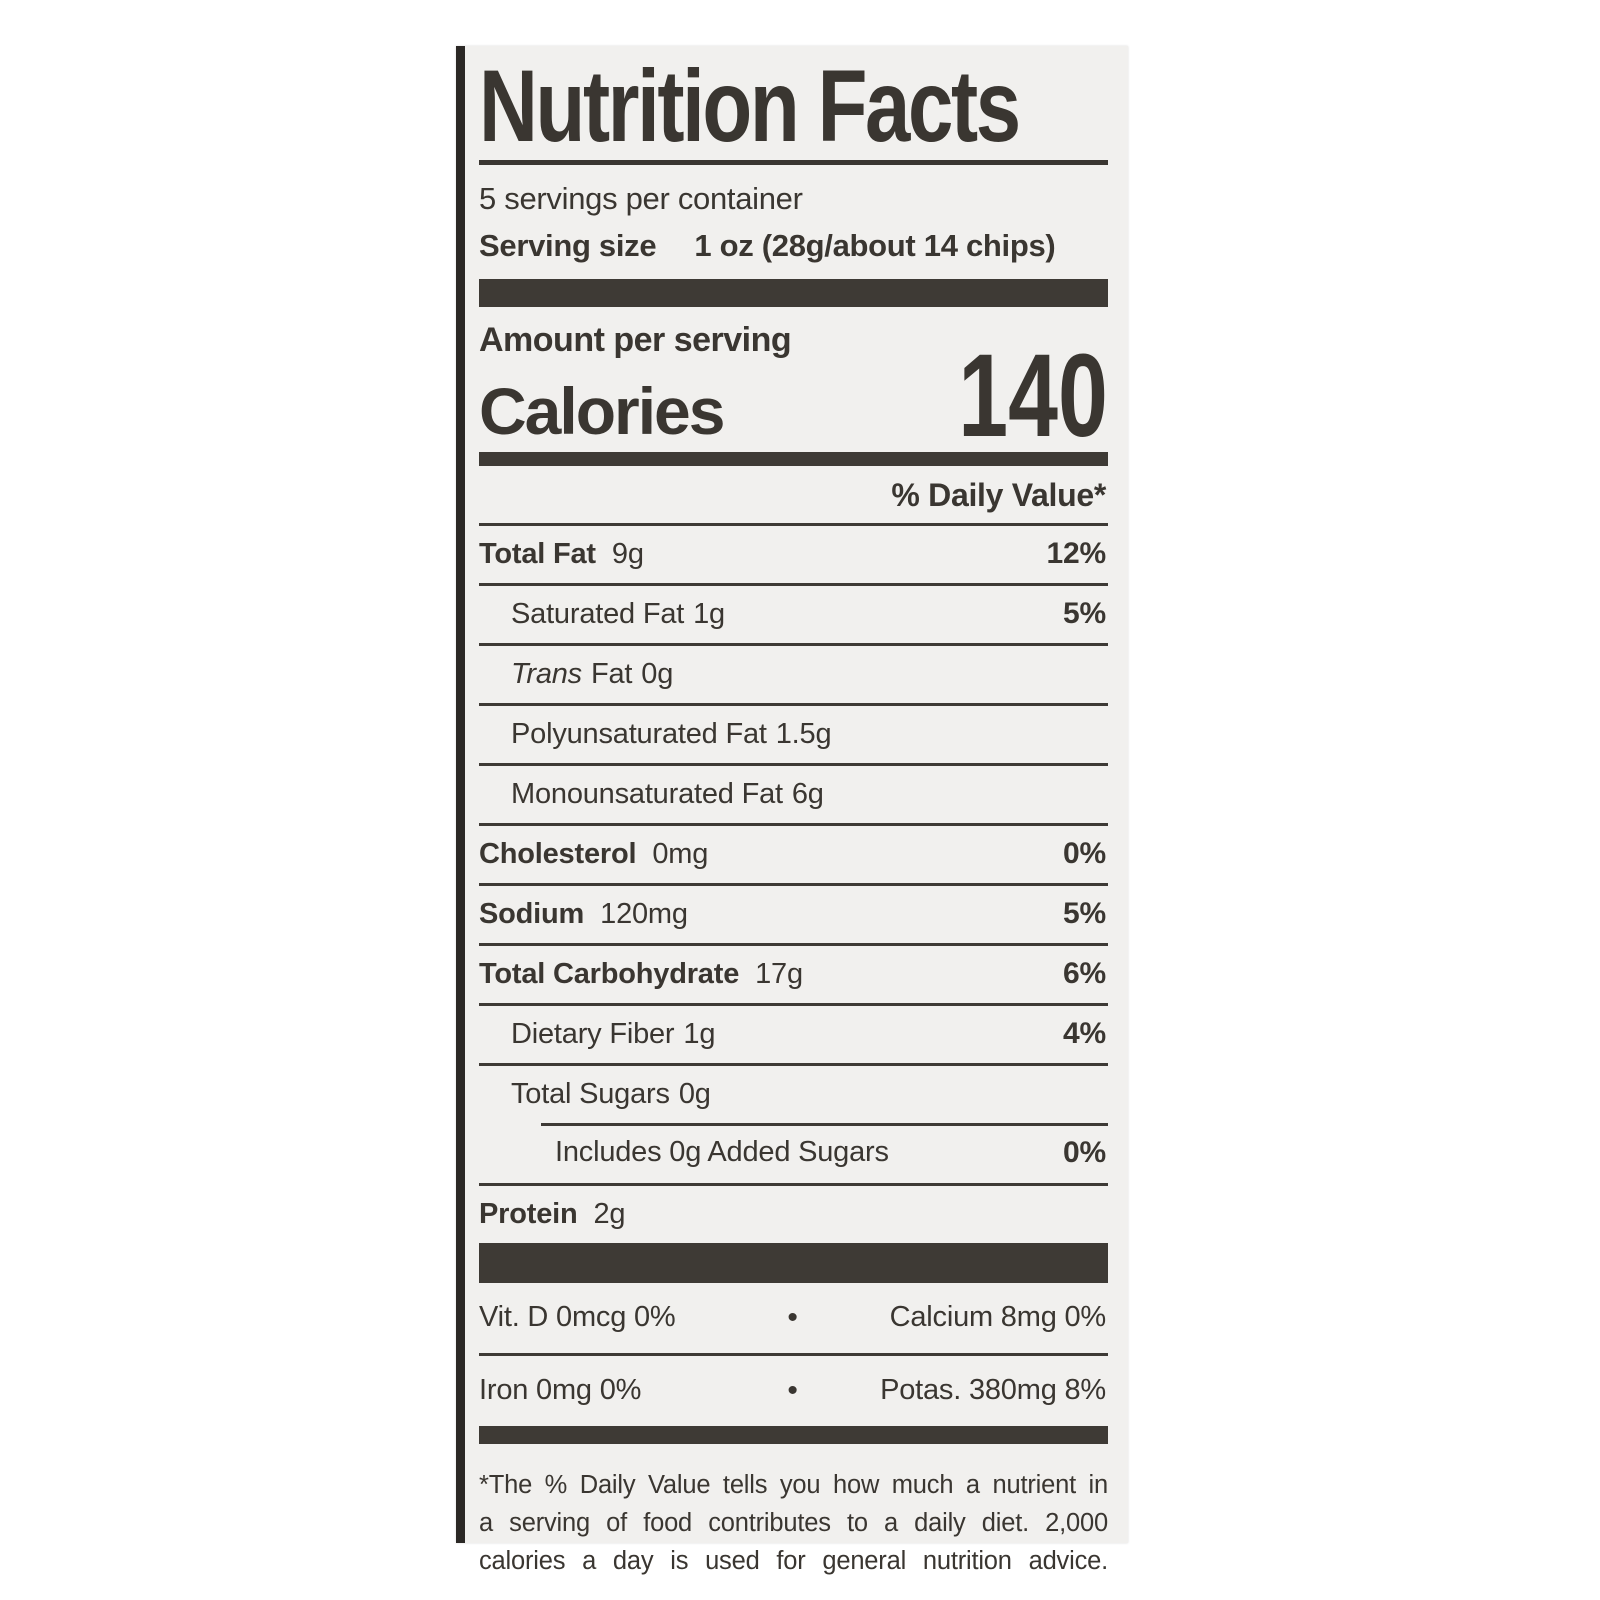  I want to click on nutrient-name: Includes 0g Added Sugars, so click(722, 1152).